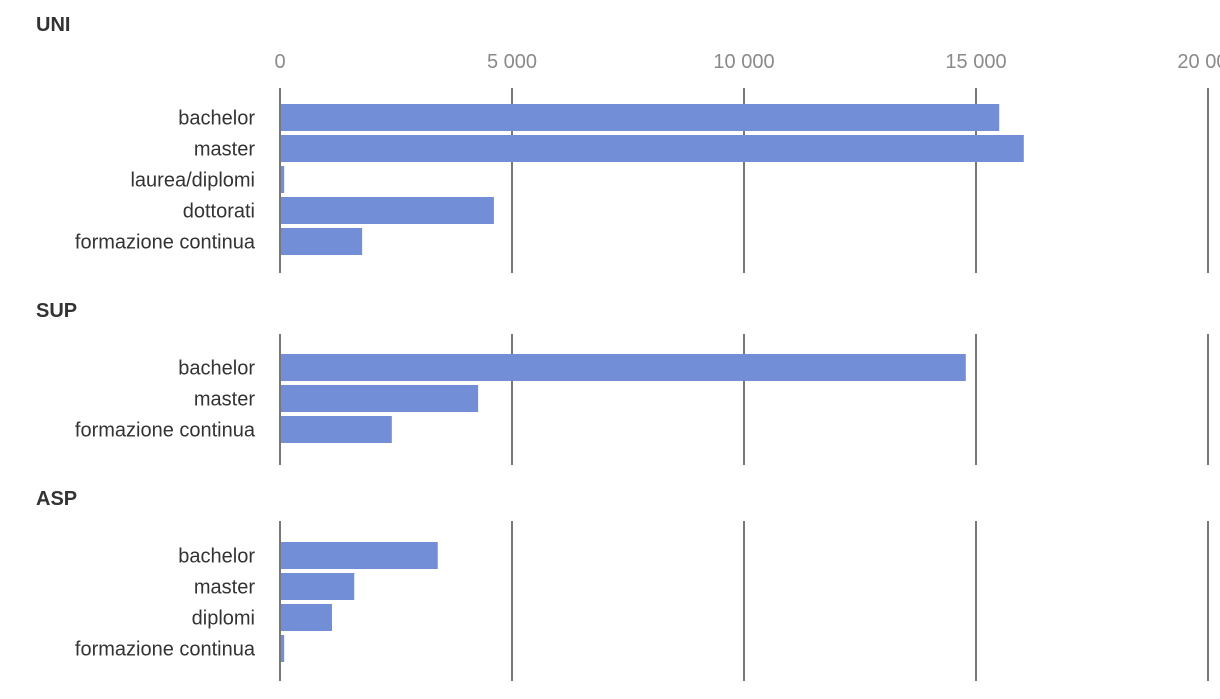 Image resolution: width=1220 pixels, height=699 pixels. I want to click on group-title: ASP, so click(56, 499).